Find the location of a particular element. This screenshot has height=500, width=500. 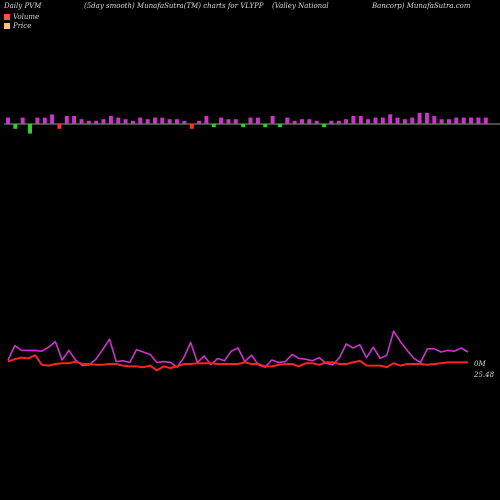

company-name-part1: (Valley National is located at coordinates (300, 6).